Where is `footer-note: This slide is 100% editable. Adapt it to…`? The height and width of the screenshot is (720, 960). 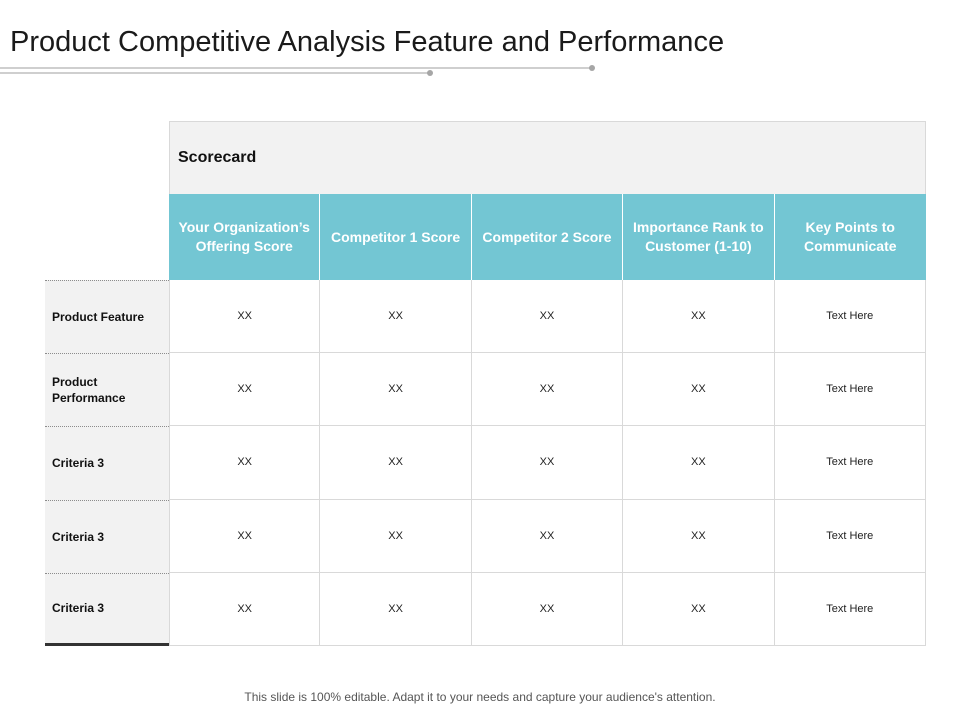 footer-note: This slide is 100% editable. Adapt it to… is located at coordinates (480, 697).